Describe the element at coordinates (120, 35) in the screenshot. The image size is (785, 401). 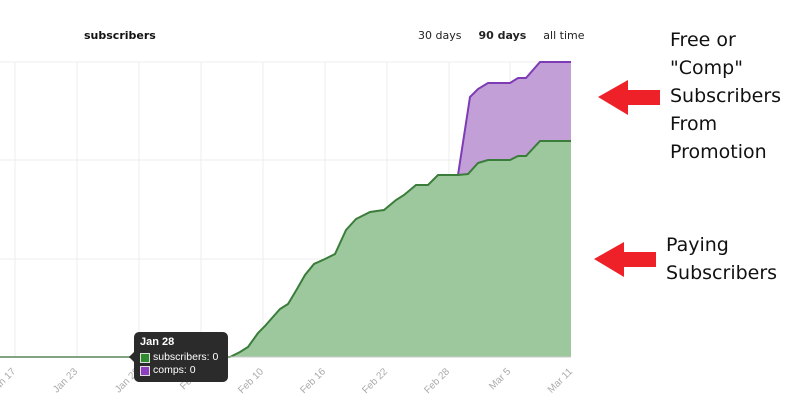
I see `chart-title: subscribers` at that location.